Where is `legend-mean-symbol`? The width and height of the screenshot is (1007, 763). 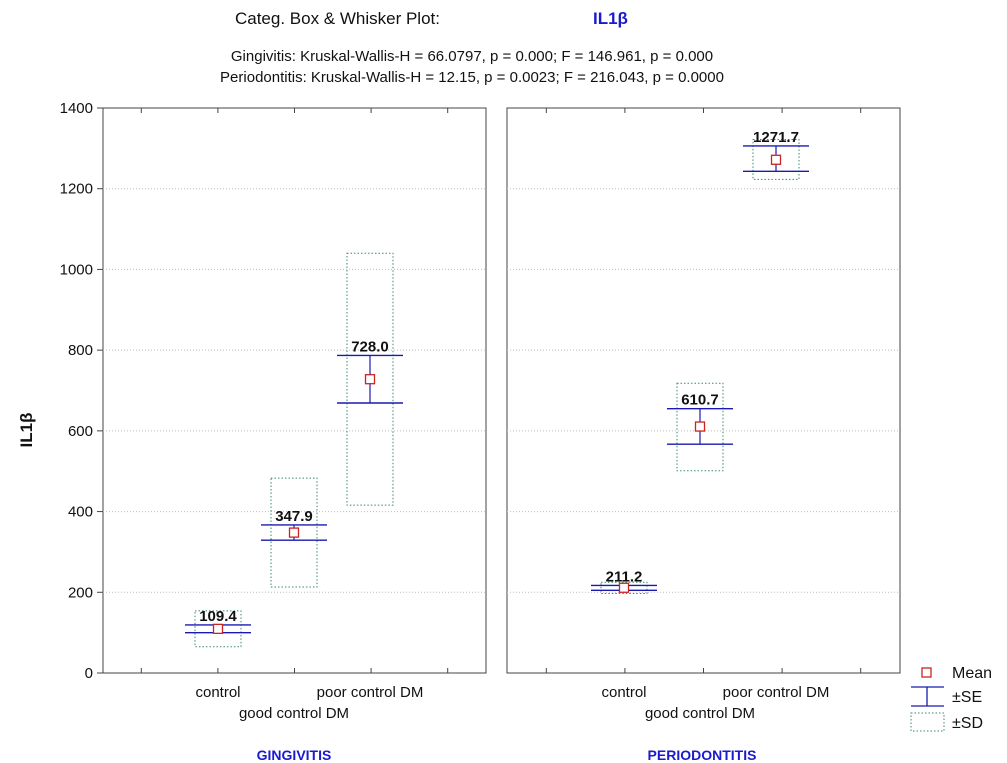 legend-mean-symbol is located at coordinates (926, 672).